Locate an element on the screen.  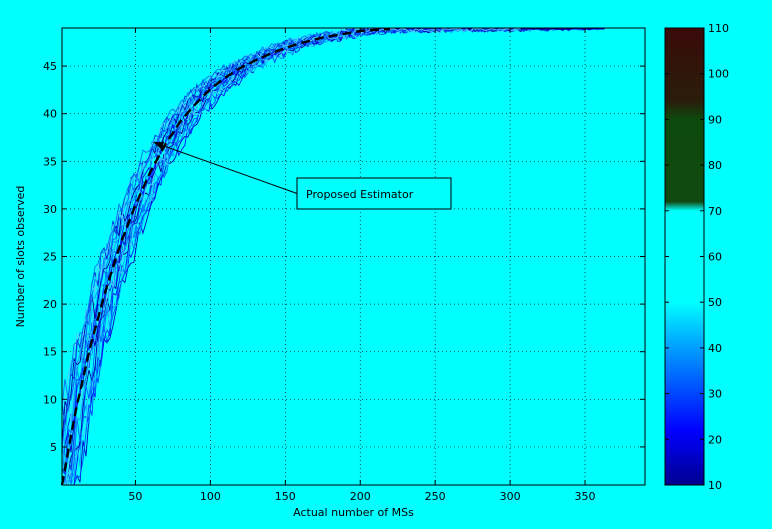
y-tick-label: 5 is located at coordinates (53, 447).